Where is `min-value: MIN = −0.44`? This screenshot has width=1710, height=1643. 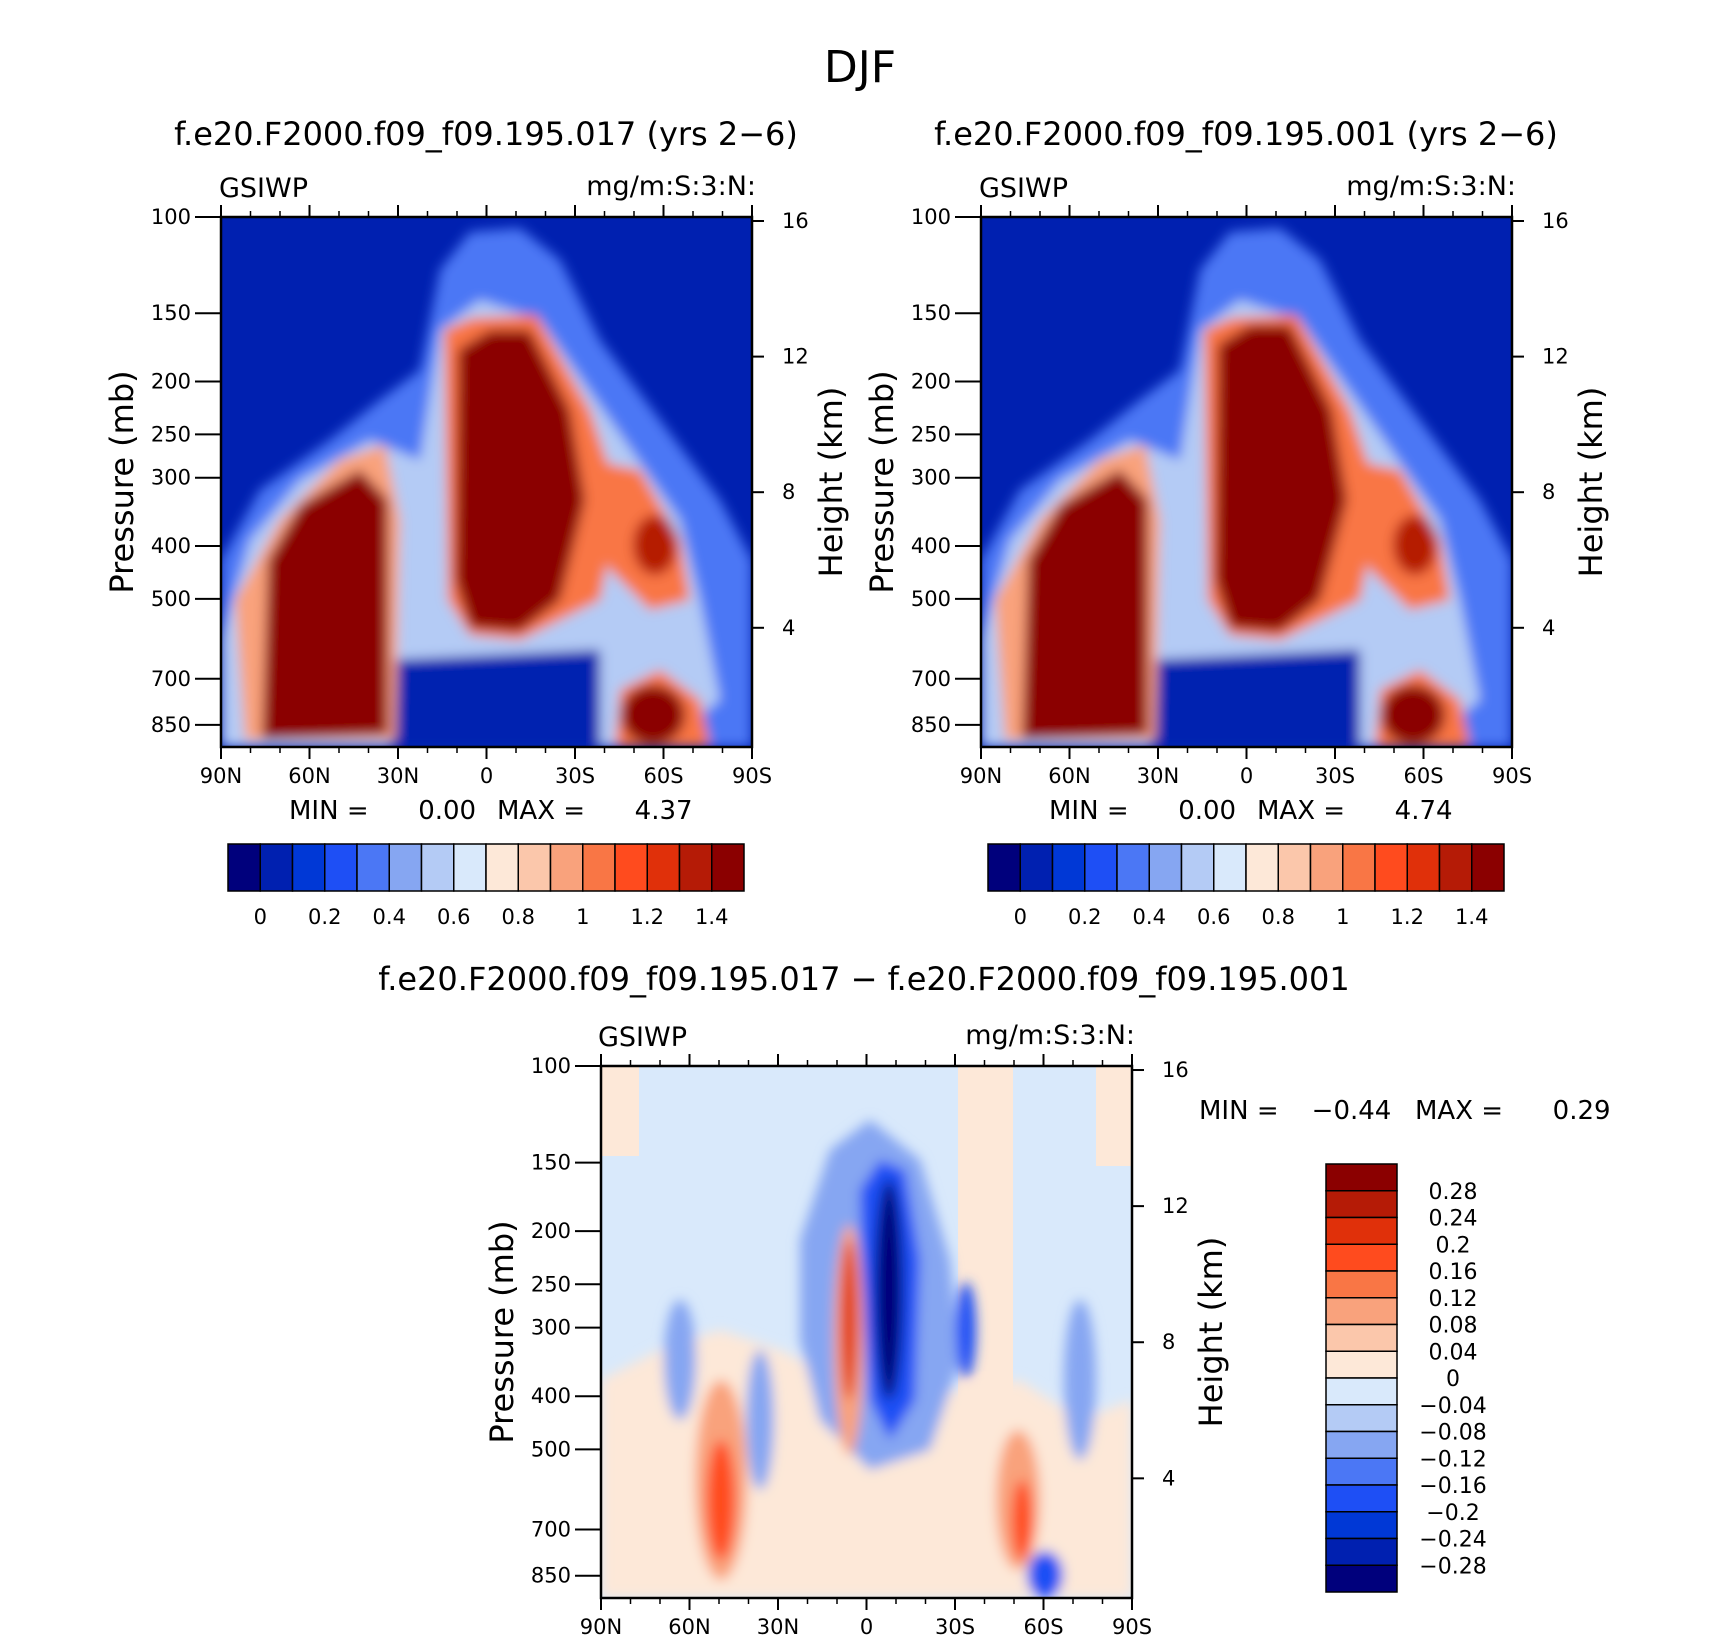
min-value: MIN = −0.44 is located at coordinates (1295, 1111).